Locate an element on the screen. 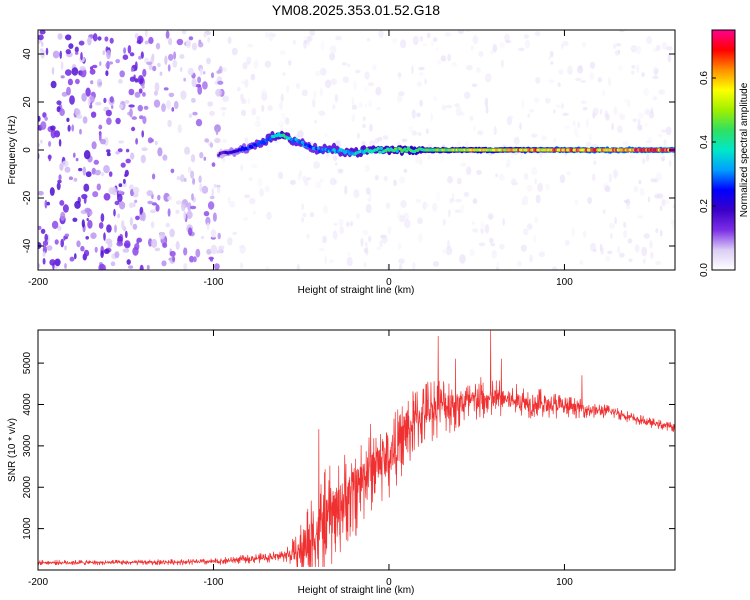 The width and height of the screenshot is (750, 600). spectrogram-signal-layer is located at coordinates (445, 144).